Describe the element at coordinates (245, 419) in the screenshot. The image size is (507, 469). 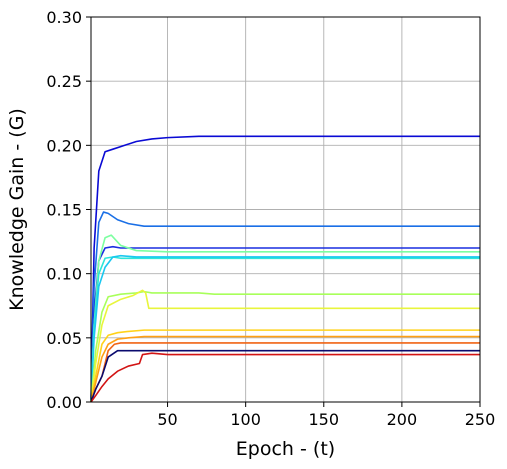
I see `x-tick-label: 100` at that location.